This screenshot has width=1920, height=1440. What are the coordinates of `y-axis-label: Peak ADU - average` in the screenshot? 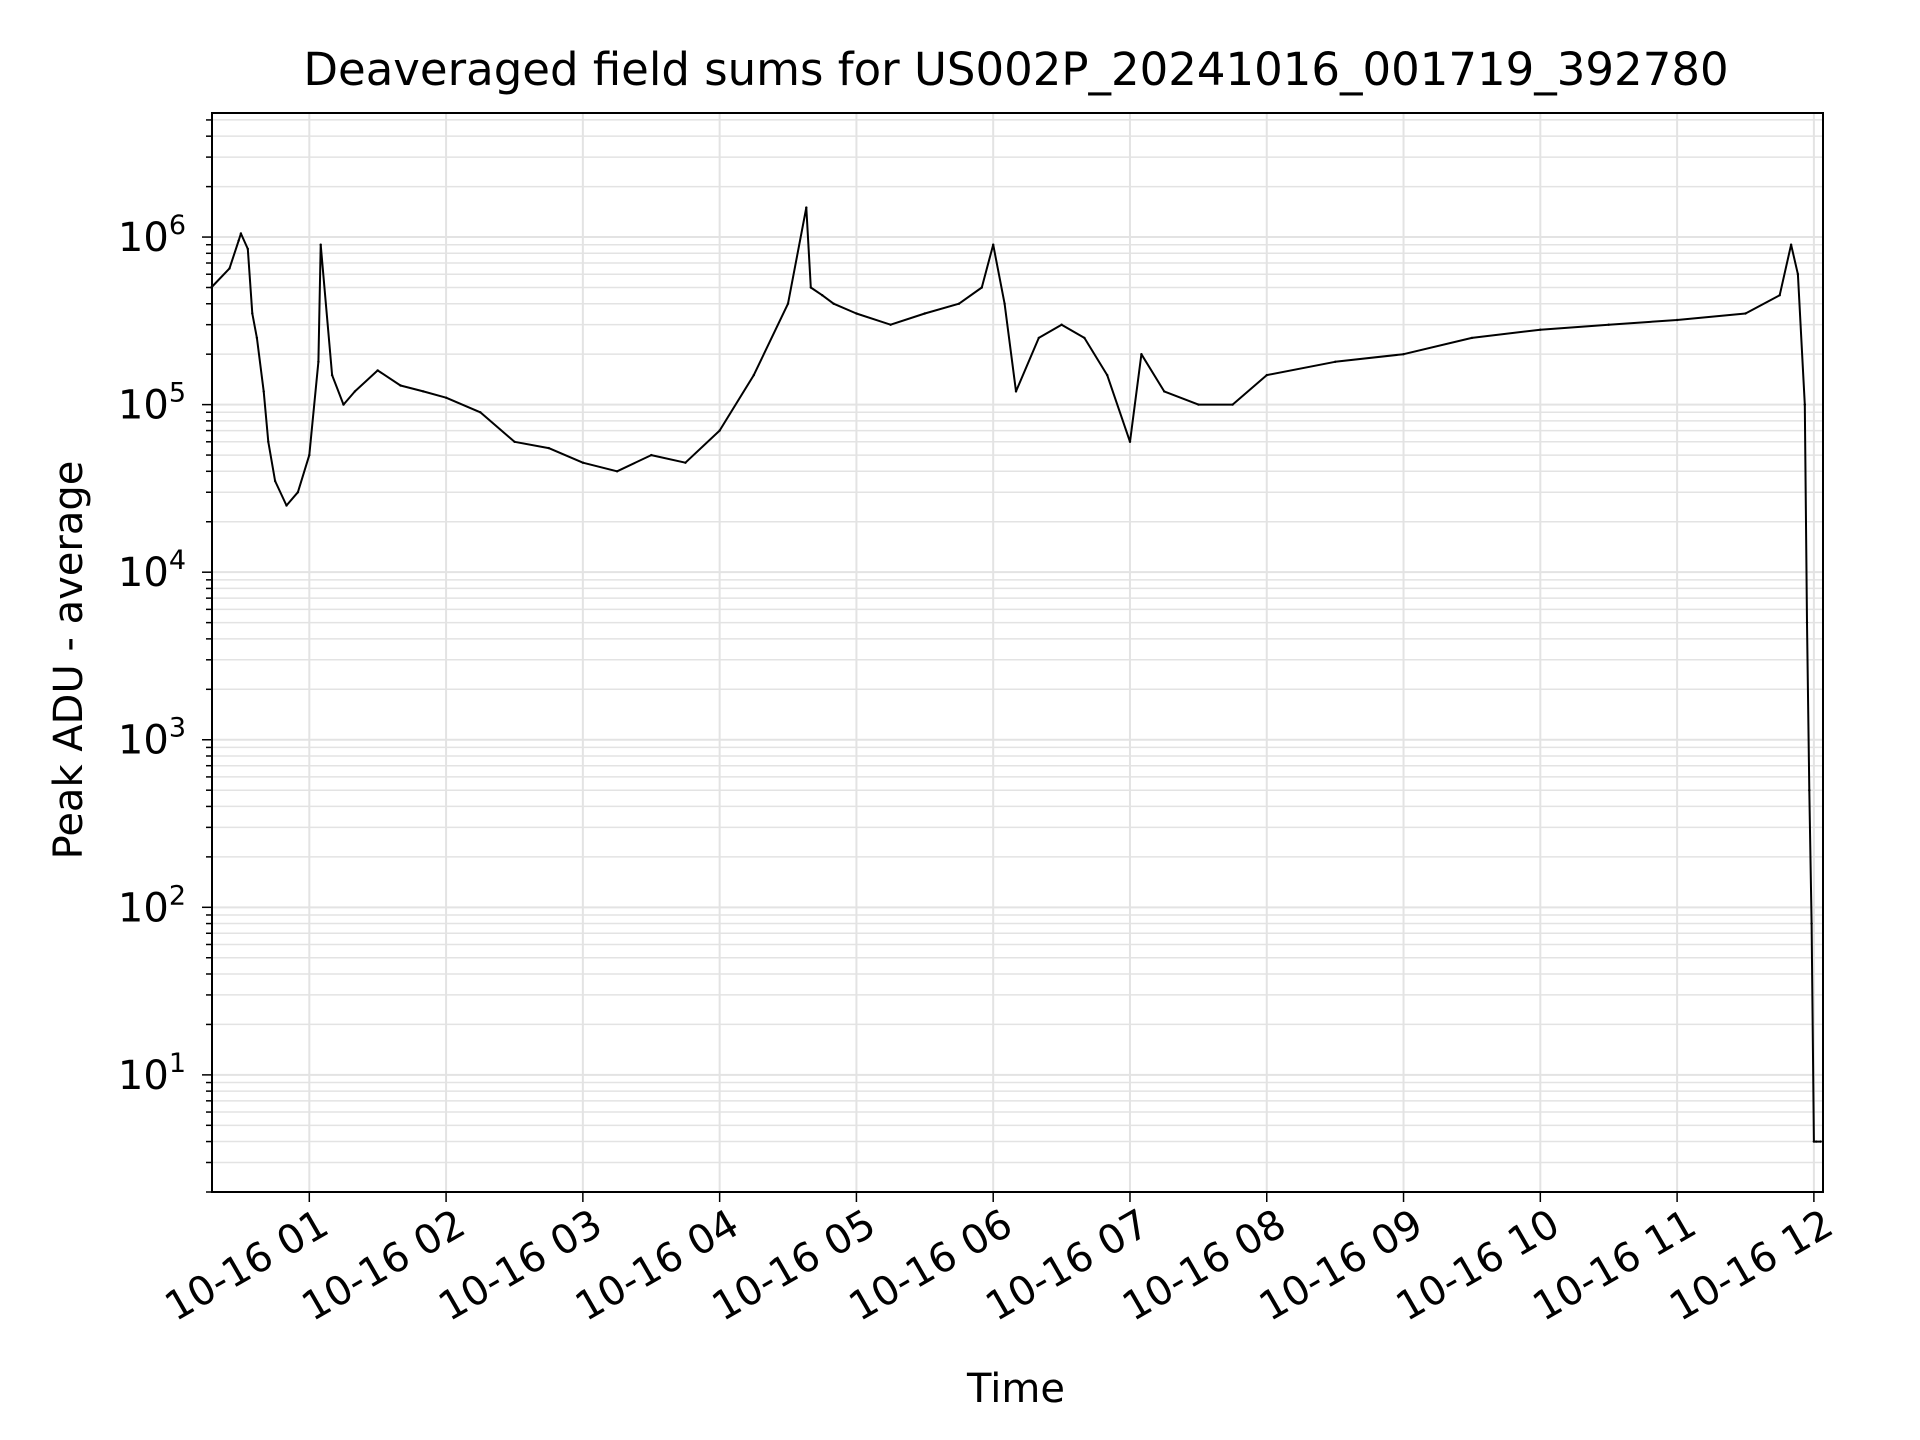 It's located at (69, 660).